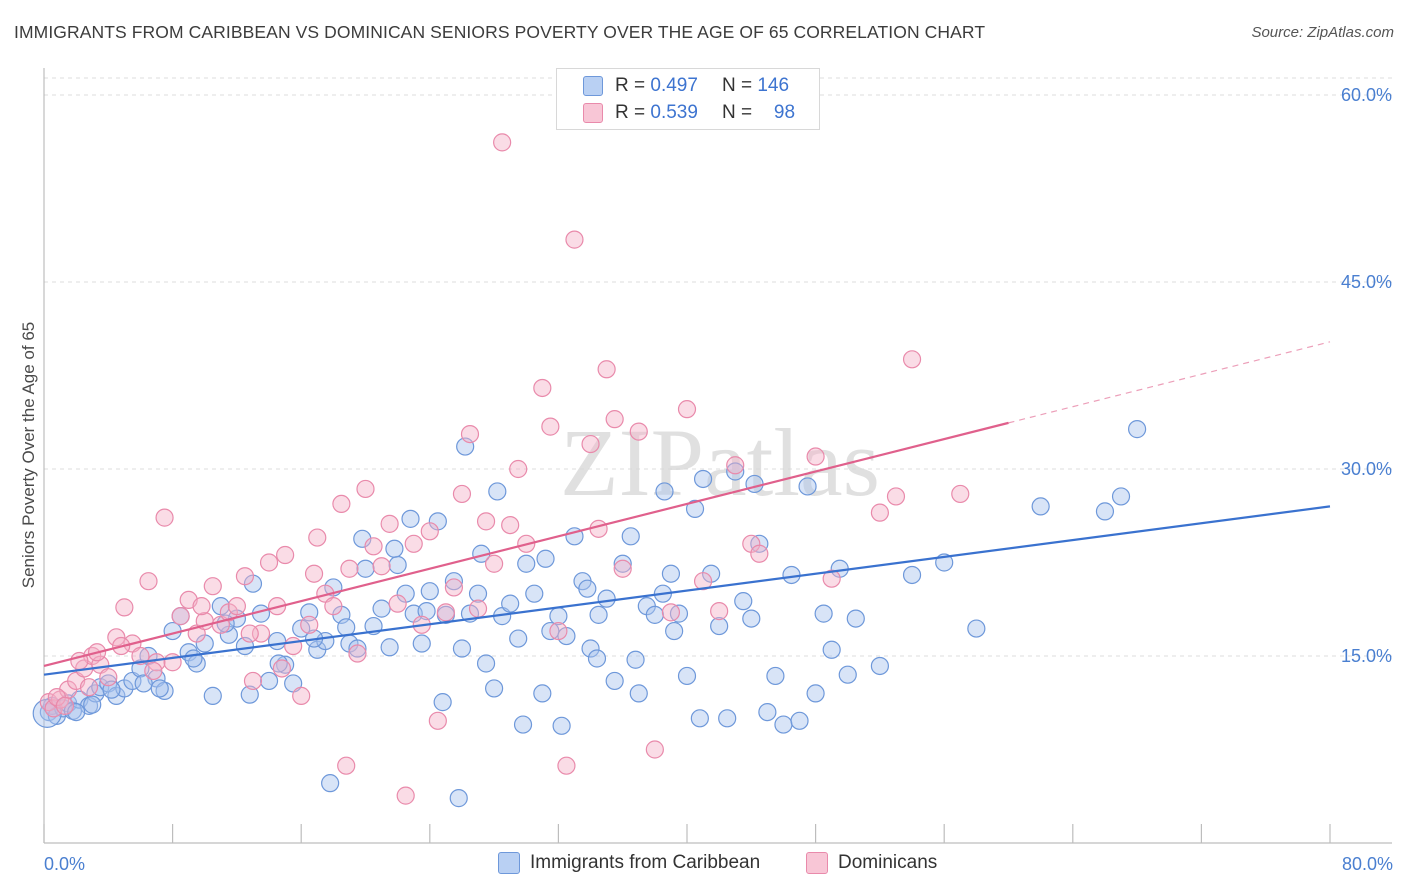 This screenshot has height=892, width=1406. What do you see at coordinates (593, 113) in the screenshot?
I see `legend-swatch-pink` at bounding box center [593, 113].